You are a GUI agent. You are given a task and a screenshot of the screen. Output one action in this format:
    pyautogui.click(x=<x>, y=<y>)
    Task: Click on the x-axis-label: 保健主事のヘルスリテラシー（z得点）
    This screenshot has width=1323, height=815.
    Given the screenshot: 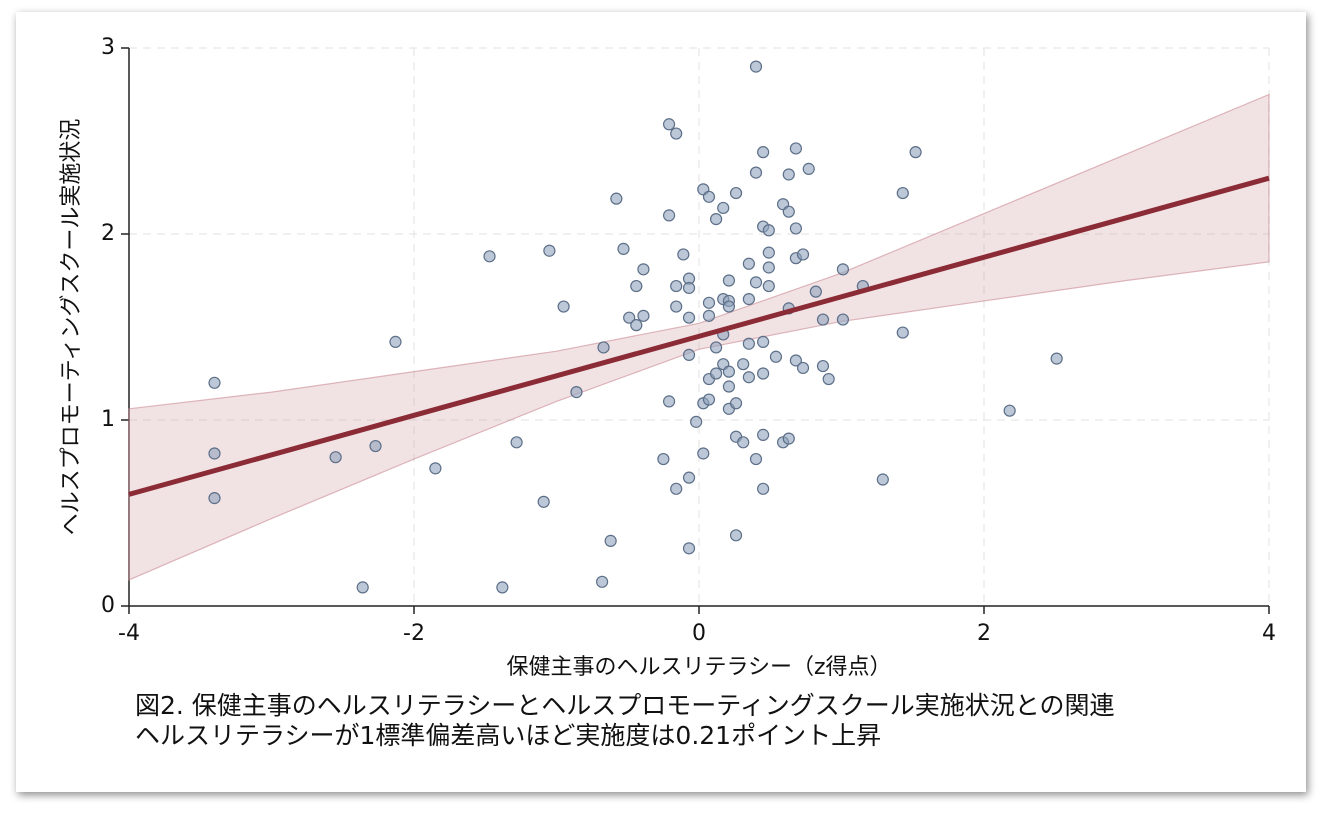 What is the action you would take?
    pyautogui.click(x=698, y=667)
    